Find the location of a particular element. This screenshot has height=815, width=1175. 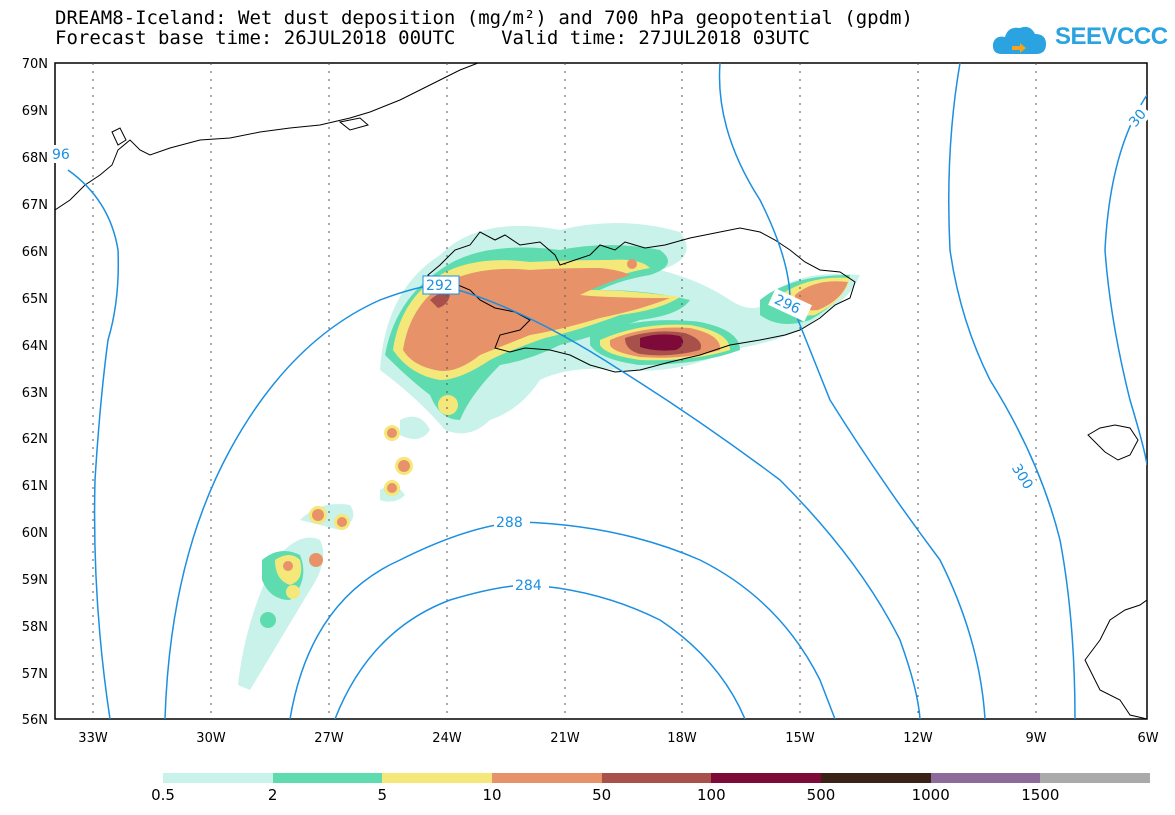

legend-label: 5 is located at coordinates (382, 795).